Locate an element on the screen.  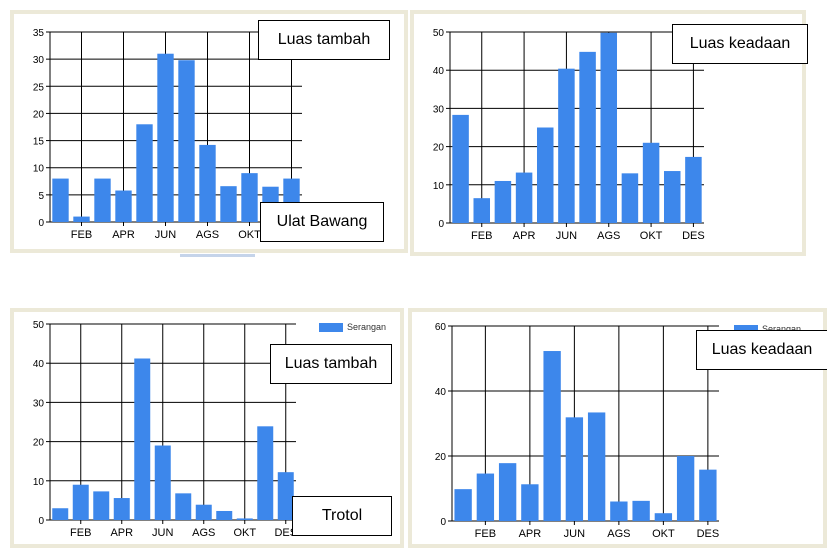
callout-luas-keadaan-2: Luas keadaan is located at coordinates (761, 350).